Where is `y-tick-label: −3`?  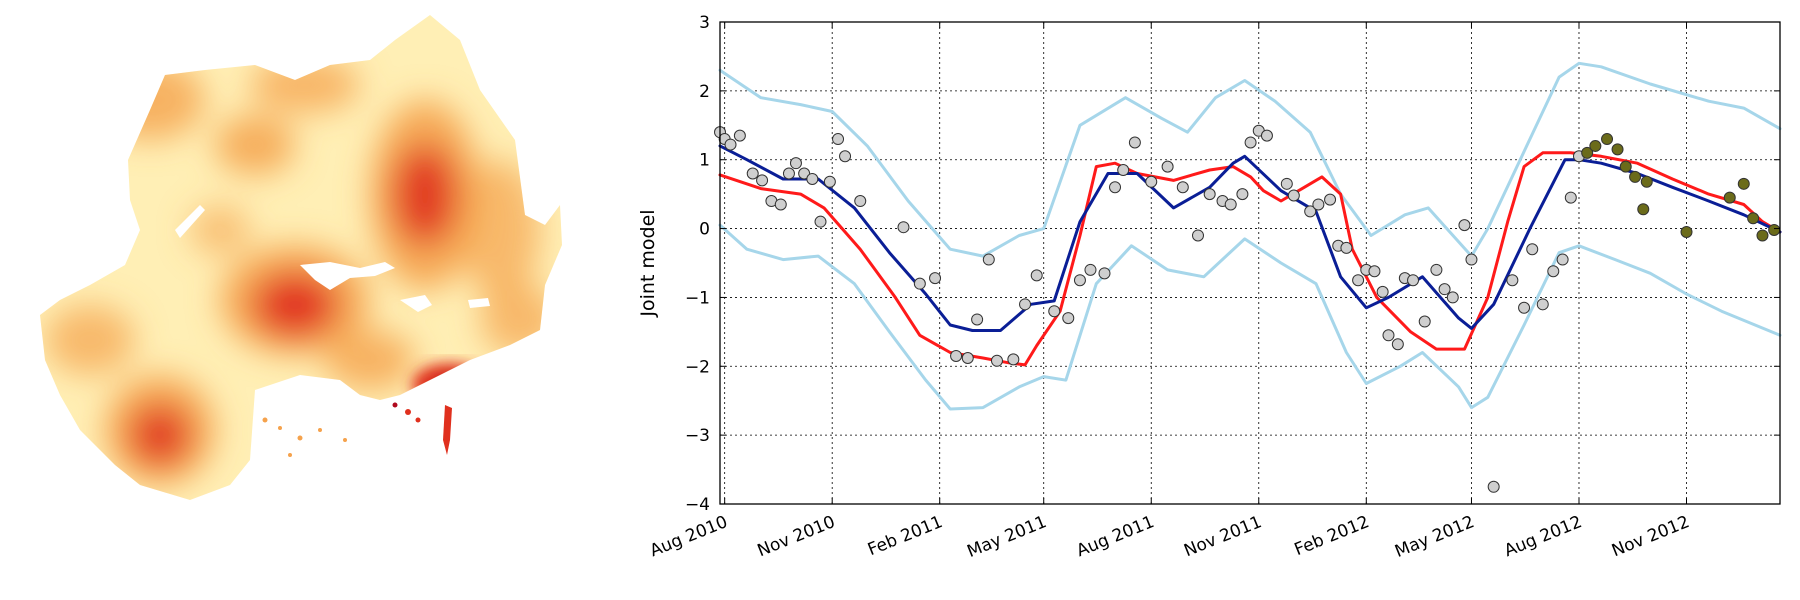 y-tick-label: −3 is located at coordinates (697, 436).